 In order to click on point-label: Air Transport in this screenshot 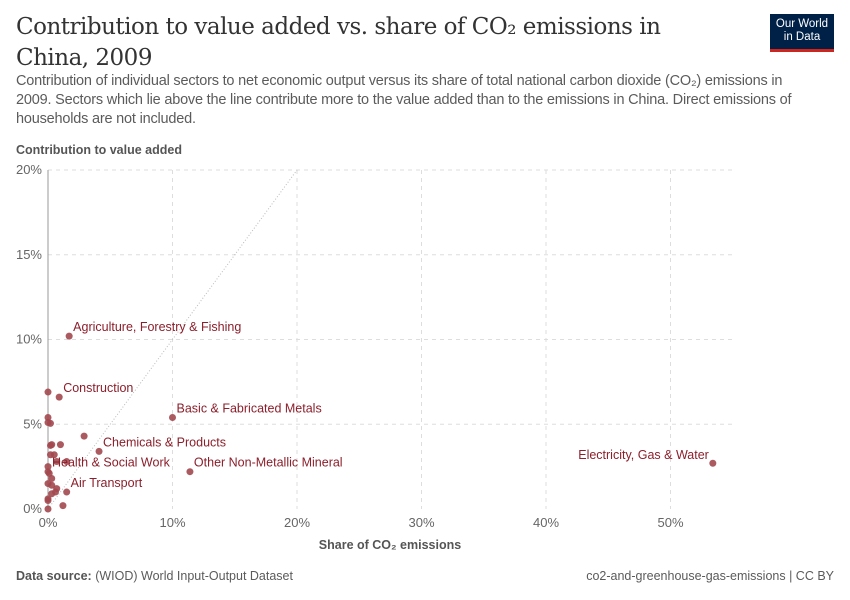, I will do `click(107, 483)`.